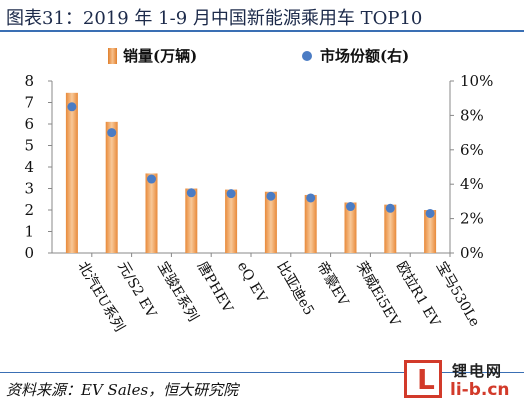 This screenshot has width=524, height=407. Describe the element at coordinates (472, 150) in the screenshot. I see `y-right-tick-label: 6%` at that location.